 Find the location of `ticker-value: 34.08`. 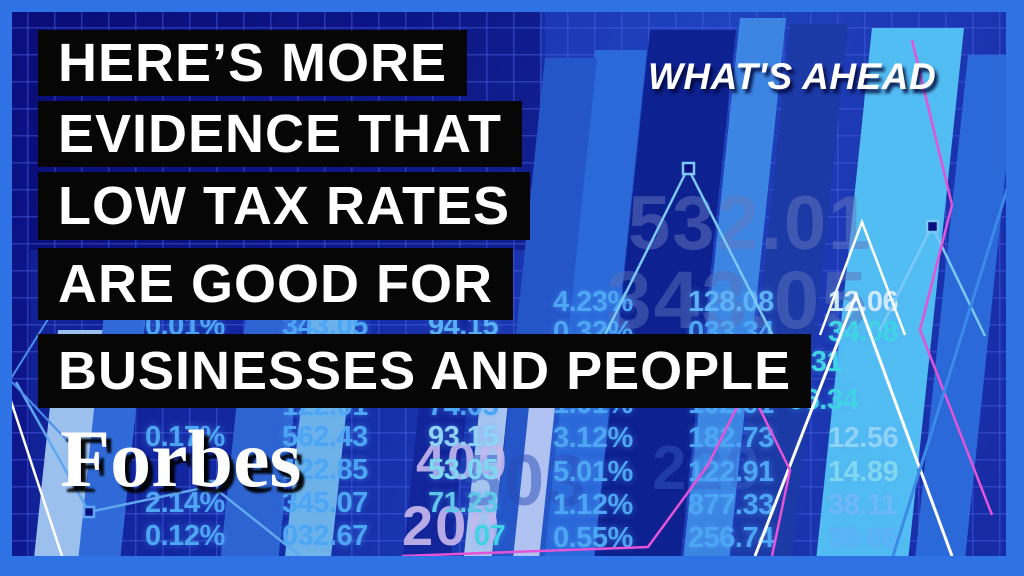

ticker-value: 34.08 is located at coordinates (863, 332).